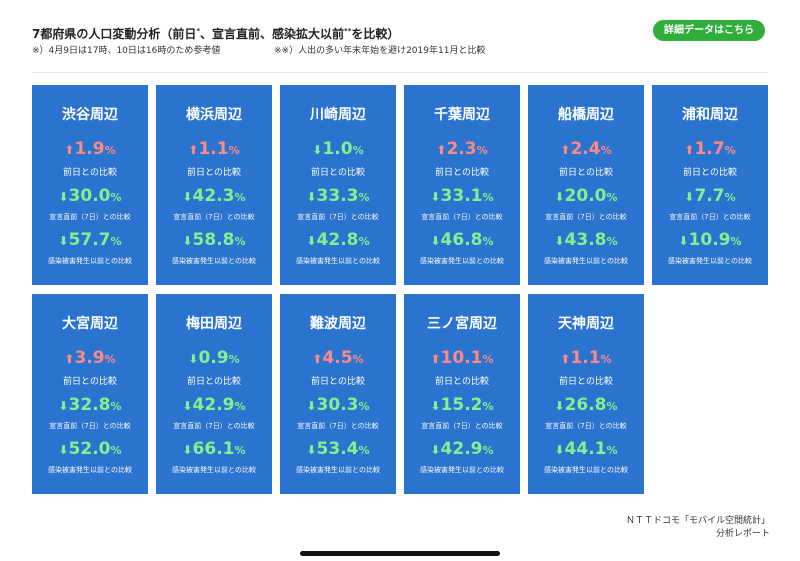 The height and width of the screenshot is (561, 800). I want to click on change-value-2: ⬇33.1%, so click(462, 196).